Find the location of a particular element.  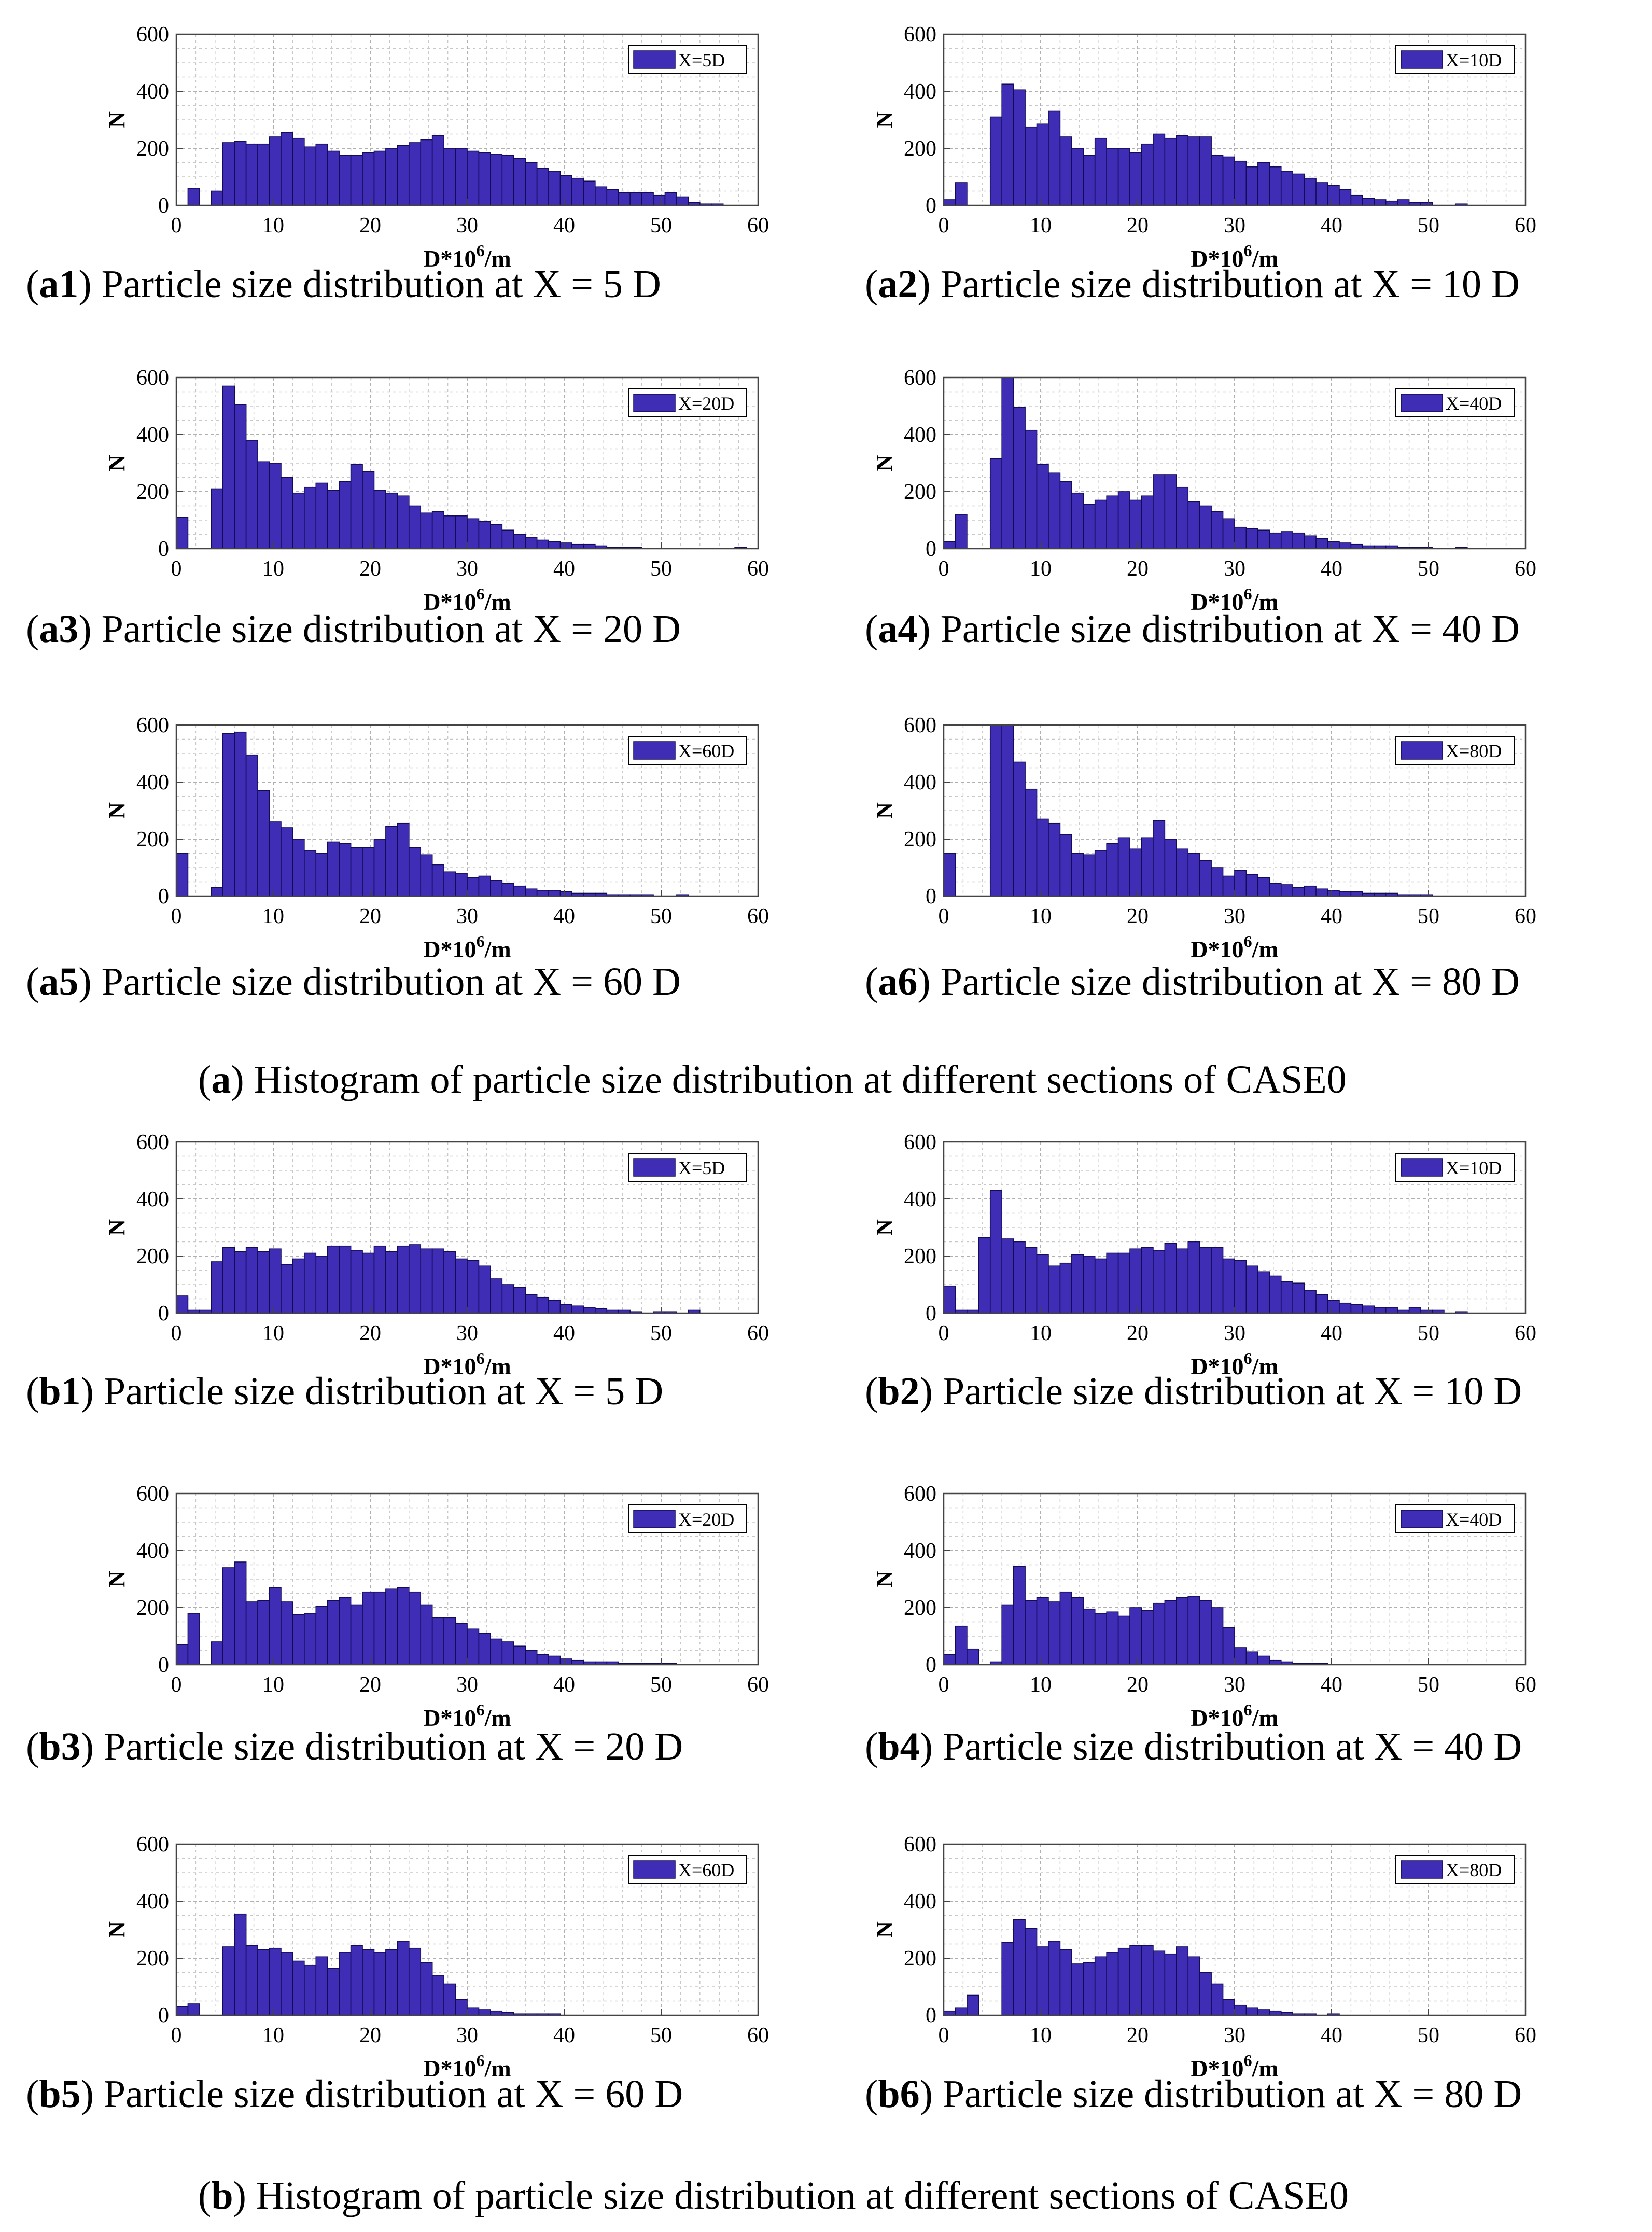

caption-text: Particle size distribution at X = 10 D is located at coordinates (1230, 284).